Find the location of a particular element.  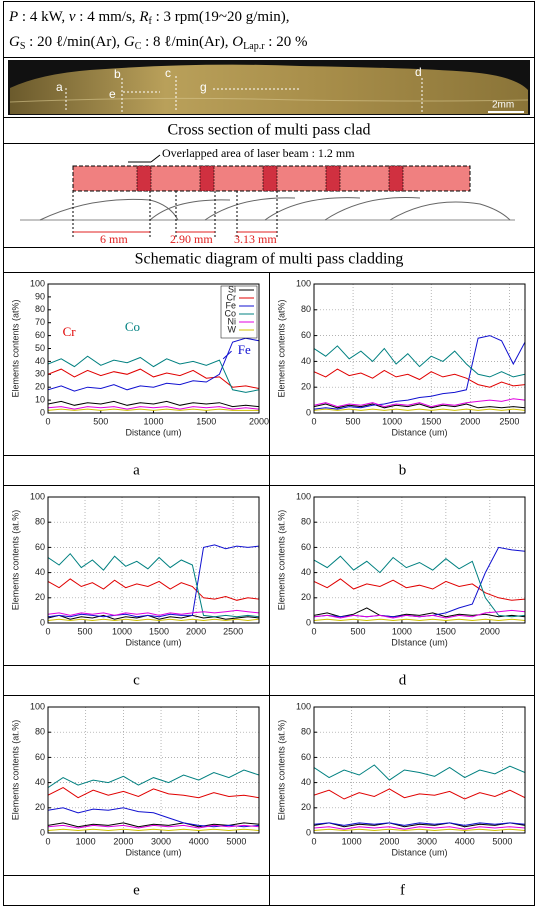

subscript: Lap.r is located at coordinates (254, 46).